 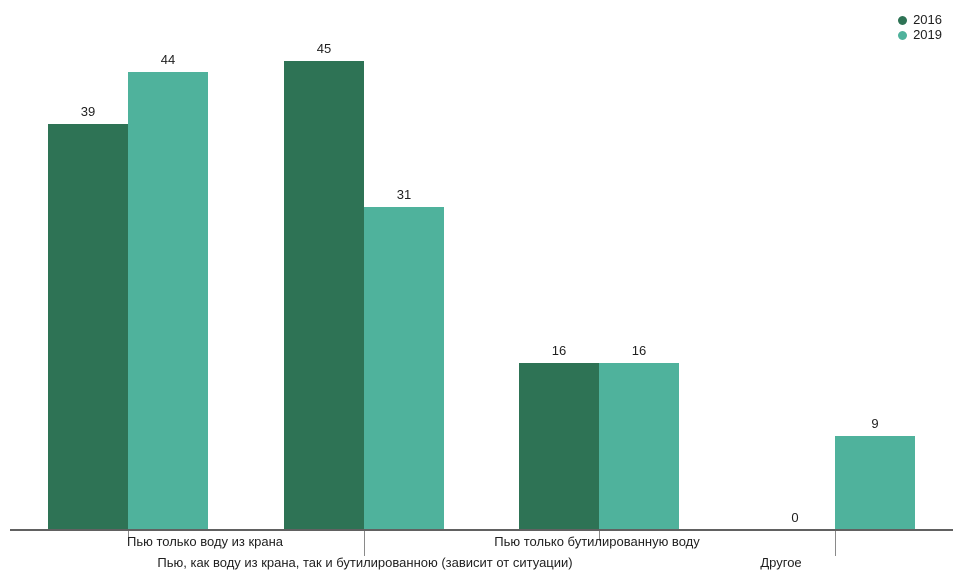 I want to click on value-label-2016-cat1: 39, so click(x=88, y=111).